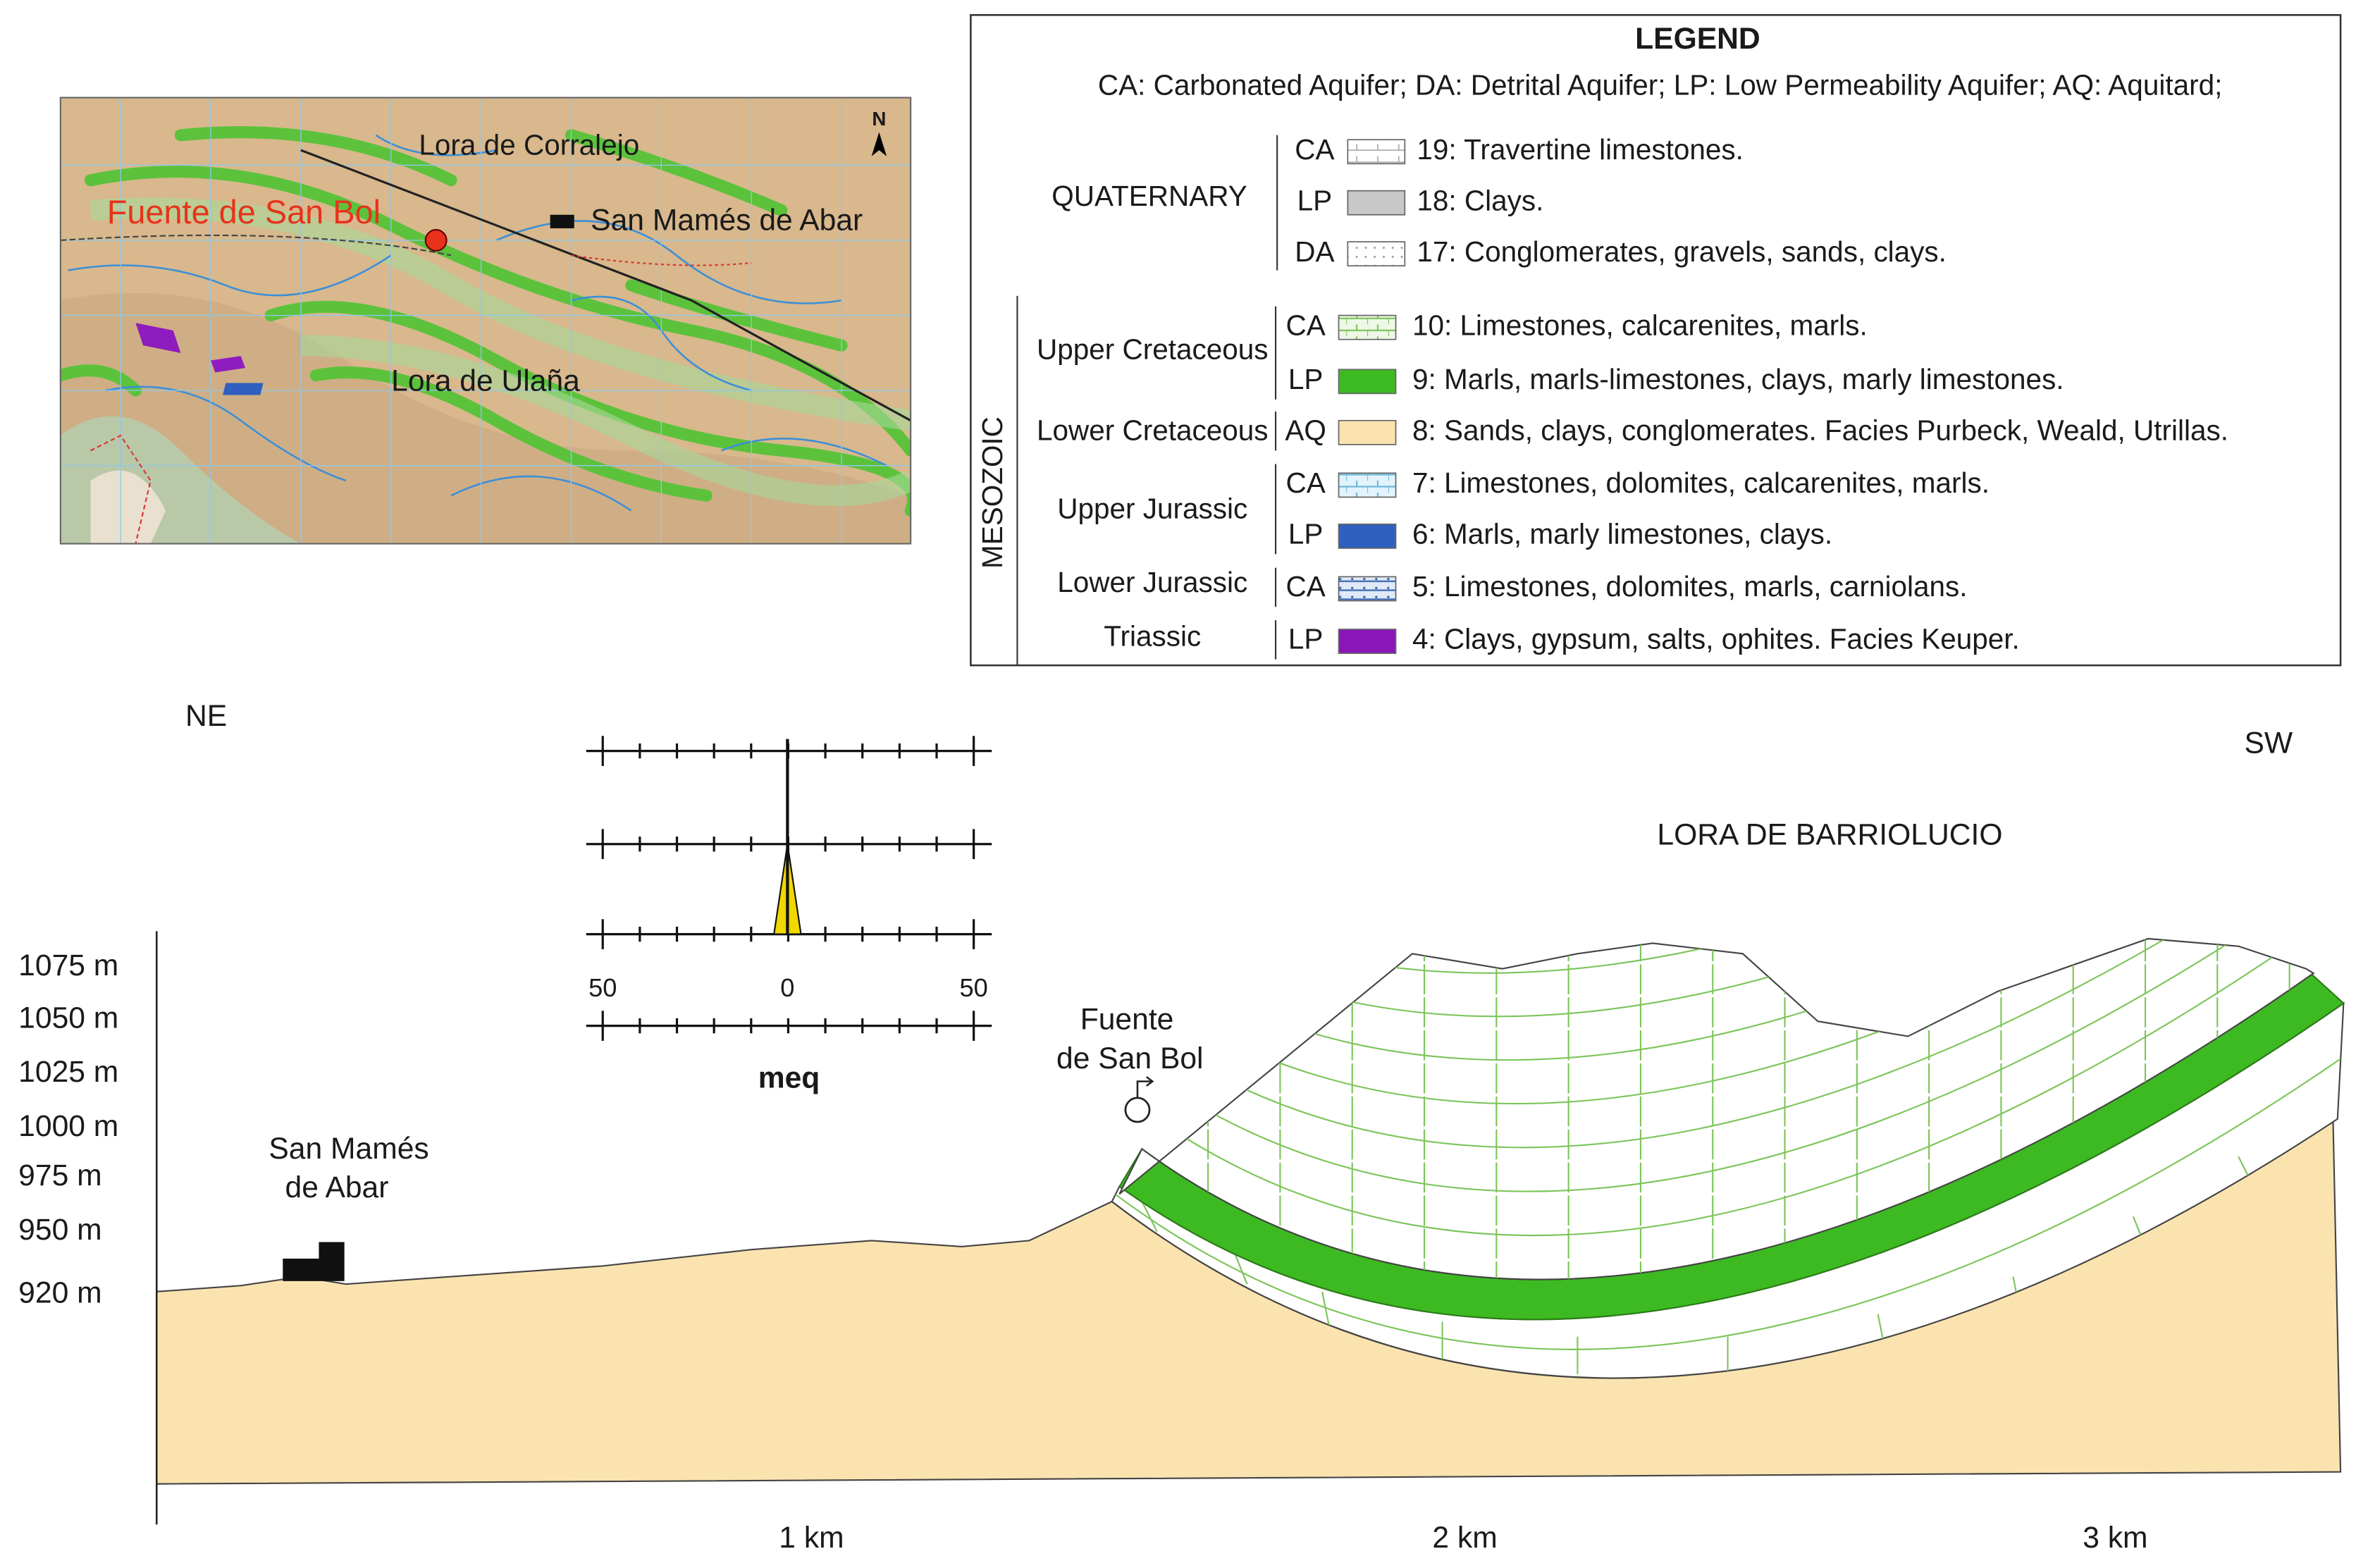 This screenshot has height=1568, width=2356. I want to click on legend-text: 6: Marls, marly limestones, clays., so click(1622, 534).